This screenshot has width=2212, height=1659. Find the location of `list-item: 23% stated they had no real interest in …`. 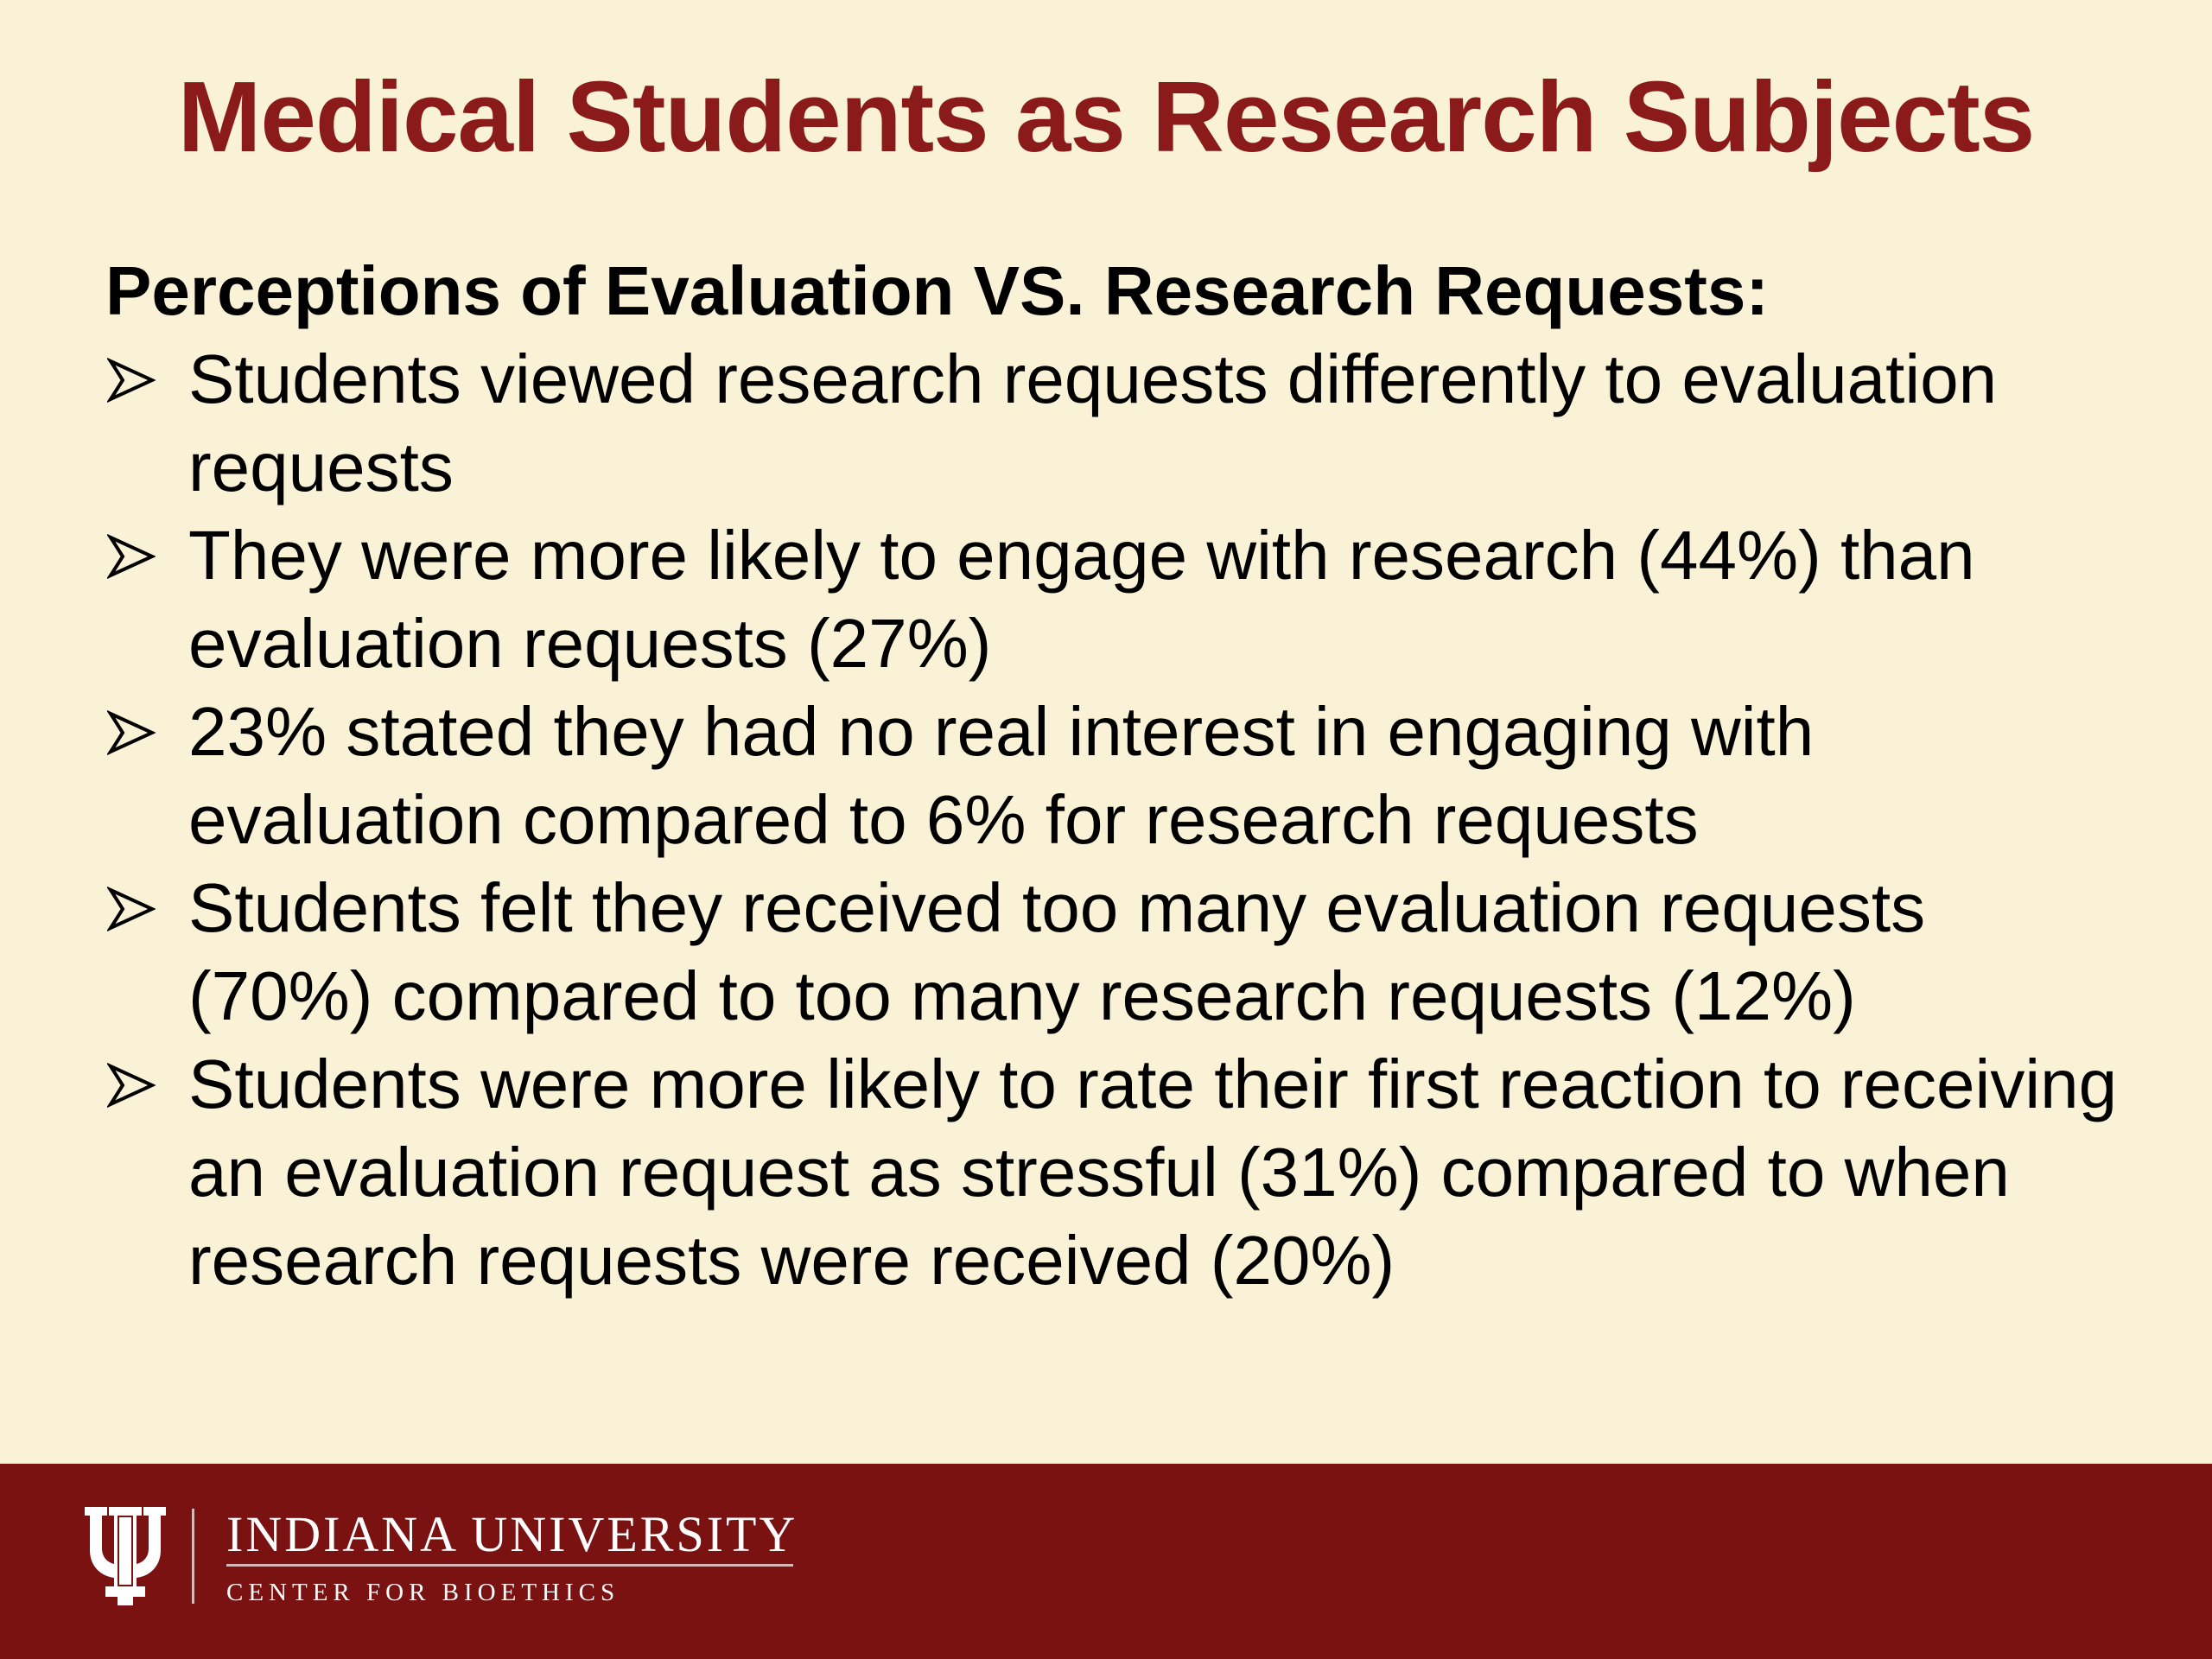

list-item: 23% stated they had no real interest in … is located at coordinates (1116, 776).